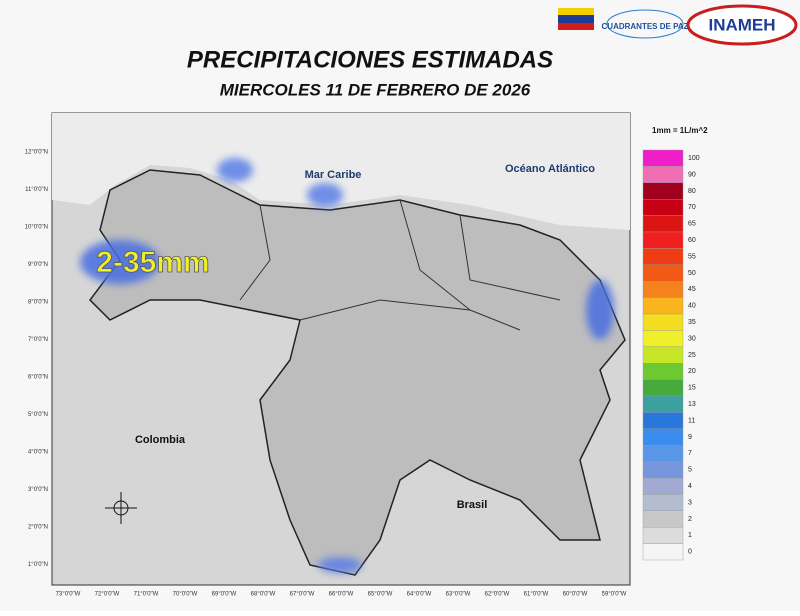  I want to click on lon-label: 62°0'0"W, so click(497, 595).